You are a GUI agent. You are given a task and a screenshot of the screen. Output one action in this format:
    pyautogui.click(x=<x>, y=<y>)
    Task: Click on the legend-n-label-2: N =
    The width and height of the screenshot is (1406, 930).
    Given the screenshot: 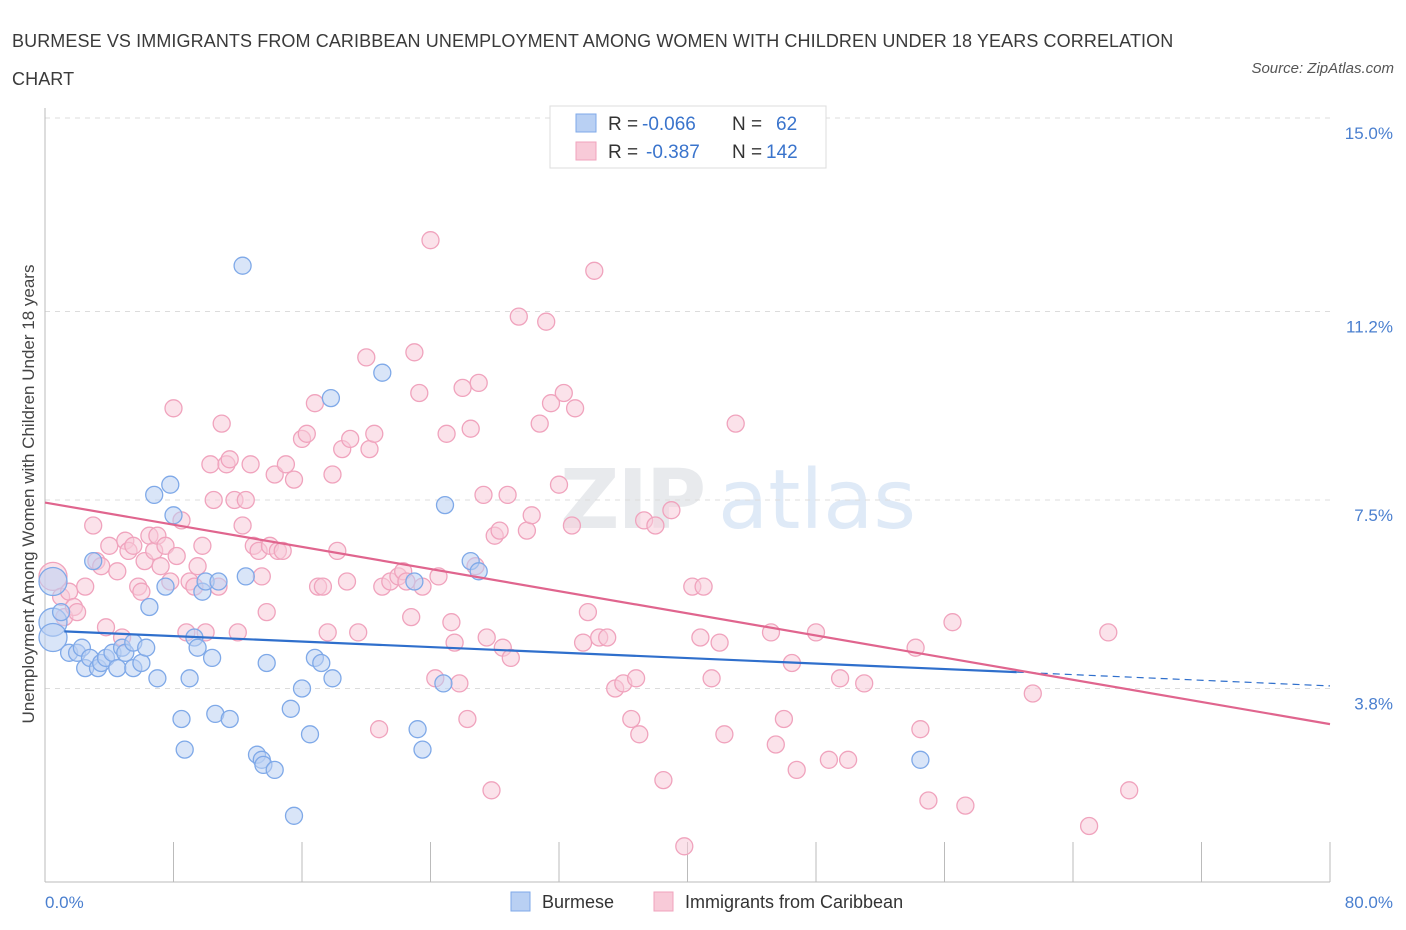 What is the action you would take?
    pyautogui.click(x=747, y=152)
    